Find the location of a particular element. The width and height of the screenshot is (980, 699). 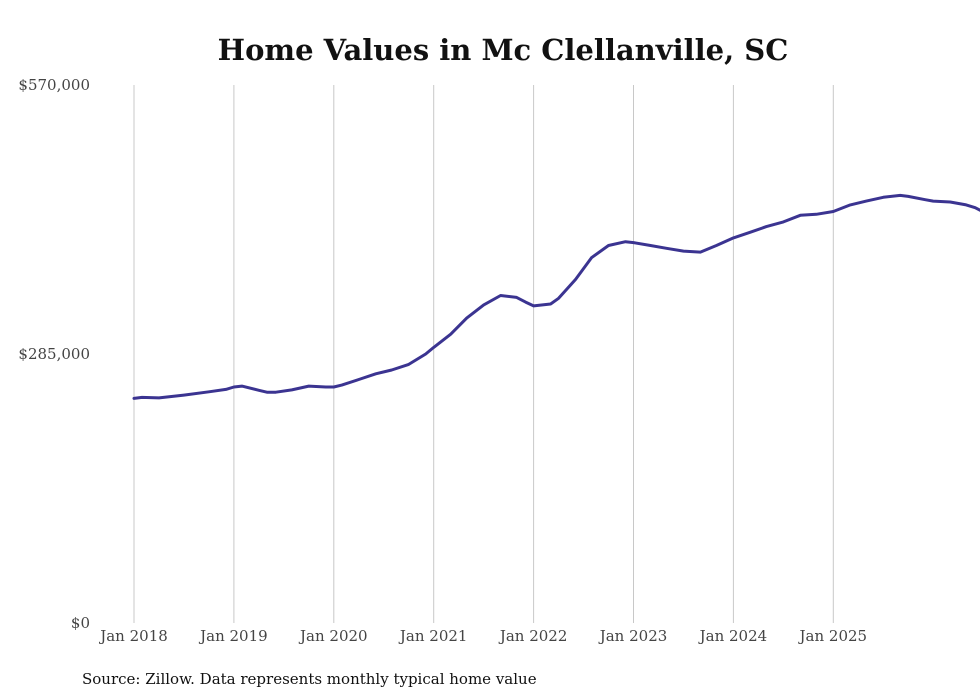

x-tick-label: Jan 2024 is located at coordinates (733, 636).